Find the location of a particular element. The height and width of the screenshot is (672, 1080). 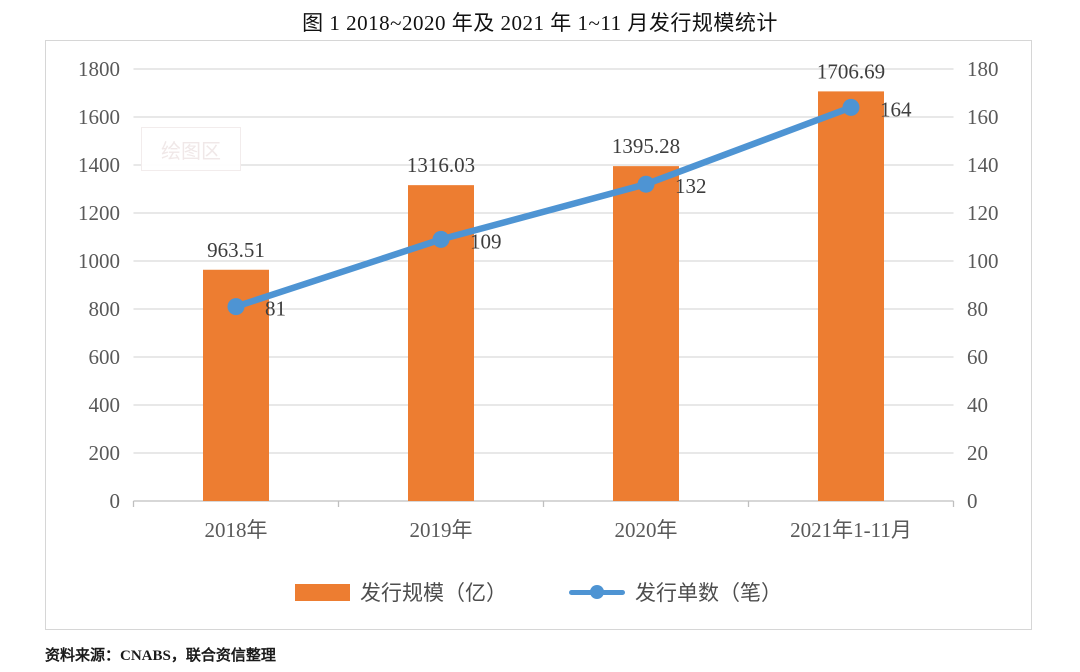

left-axis-tick-label: 400 is located at coordinates (105, 405).